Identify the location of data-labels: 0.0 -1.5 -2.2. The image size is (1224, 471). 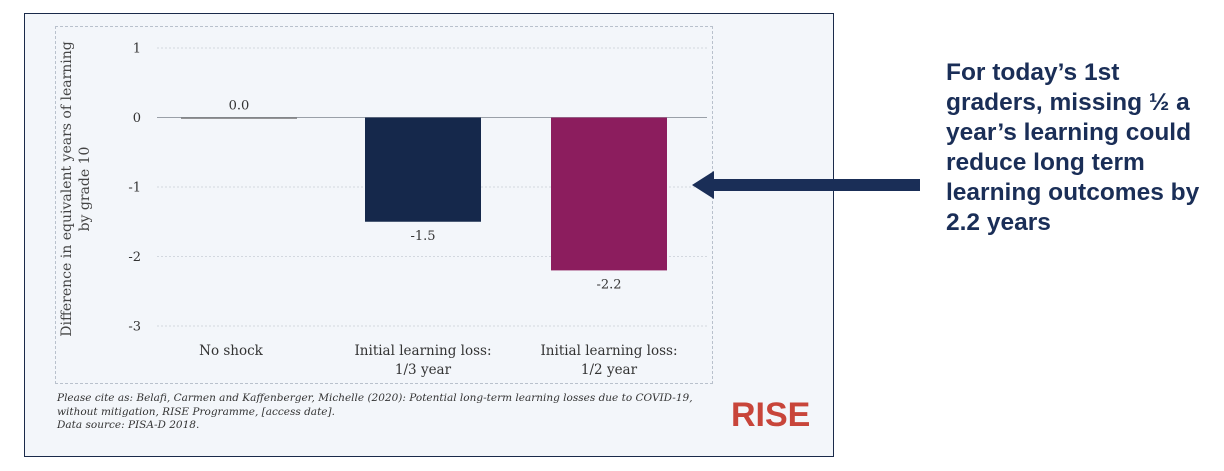
(425, 196).